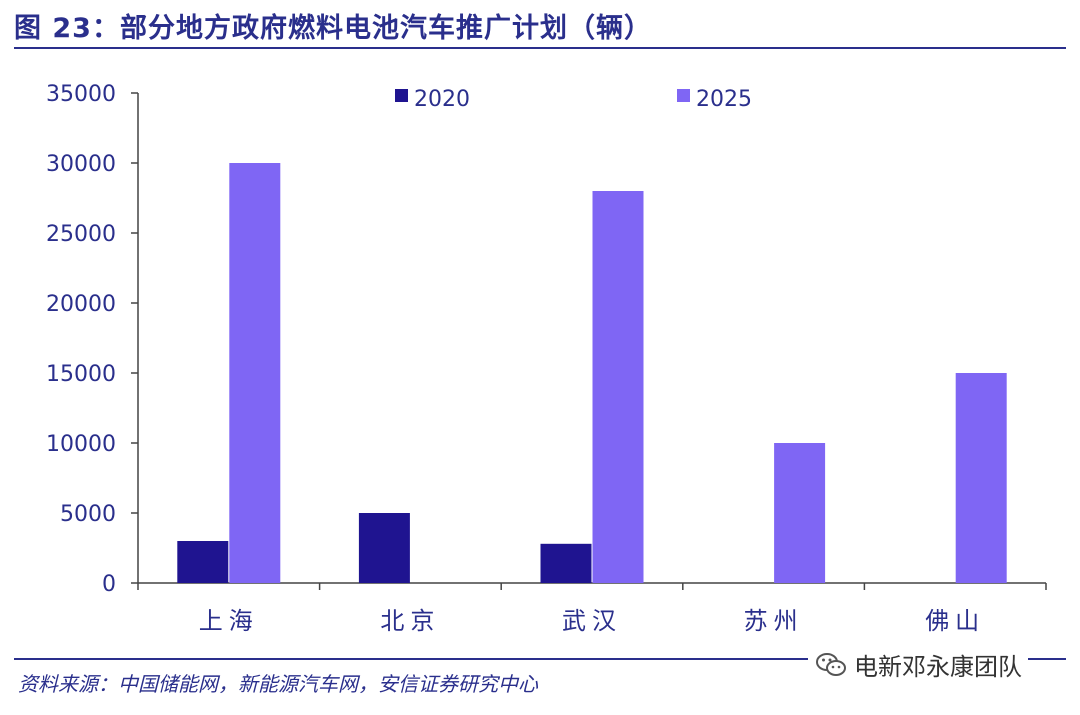  Describe the element at coordinates (955, 621) in the screenshot. I see `x-category-label: 佛山` at that location.